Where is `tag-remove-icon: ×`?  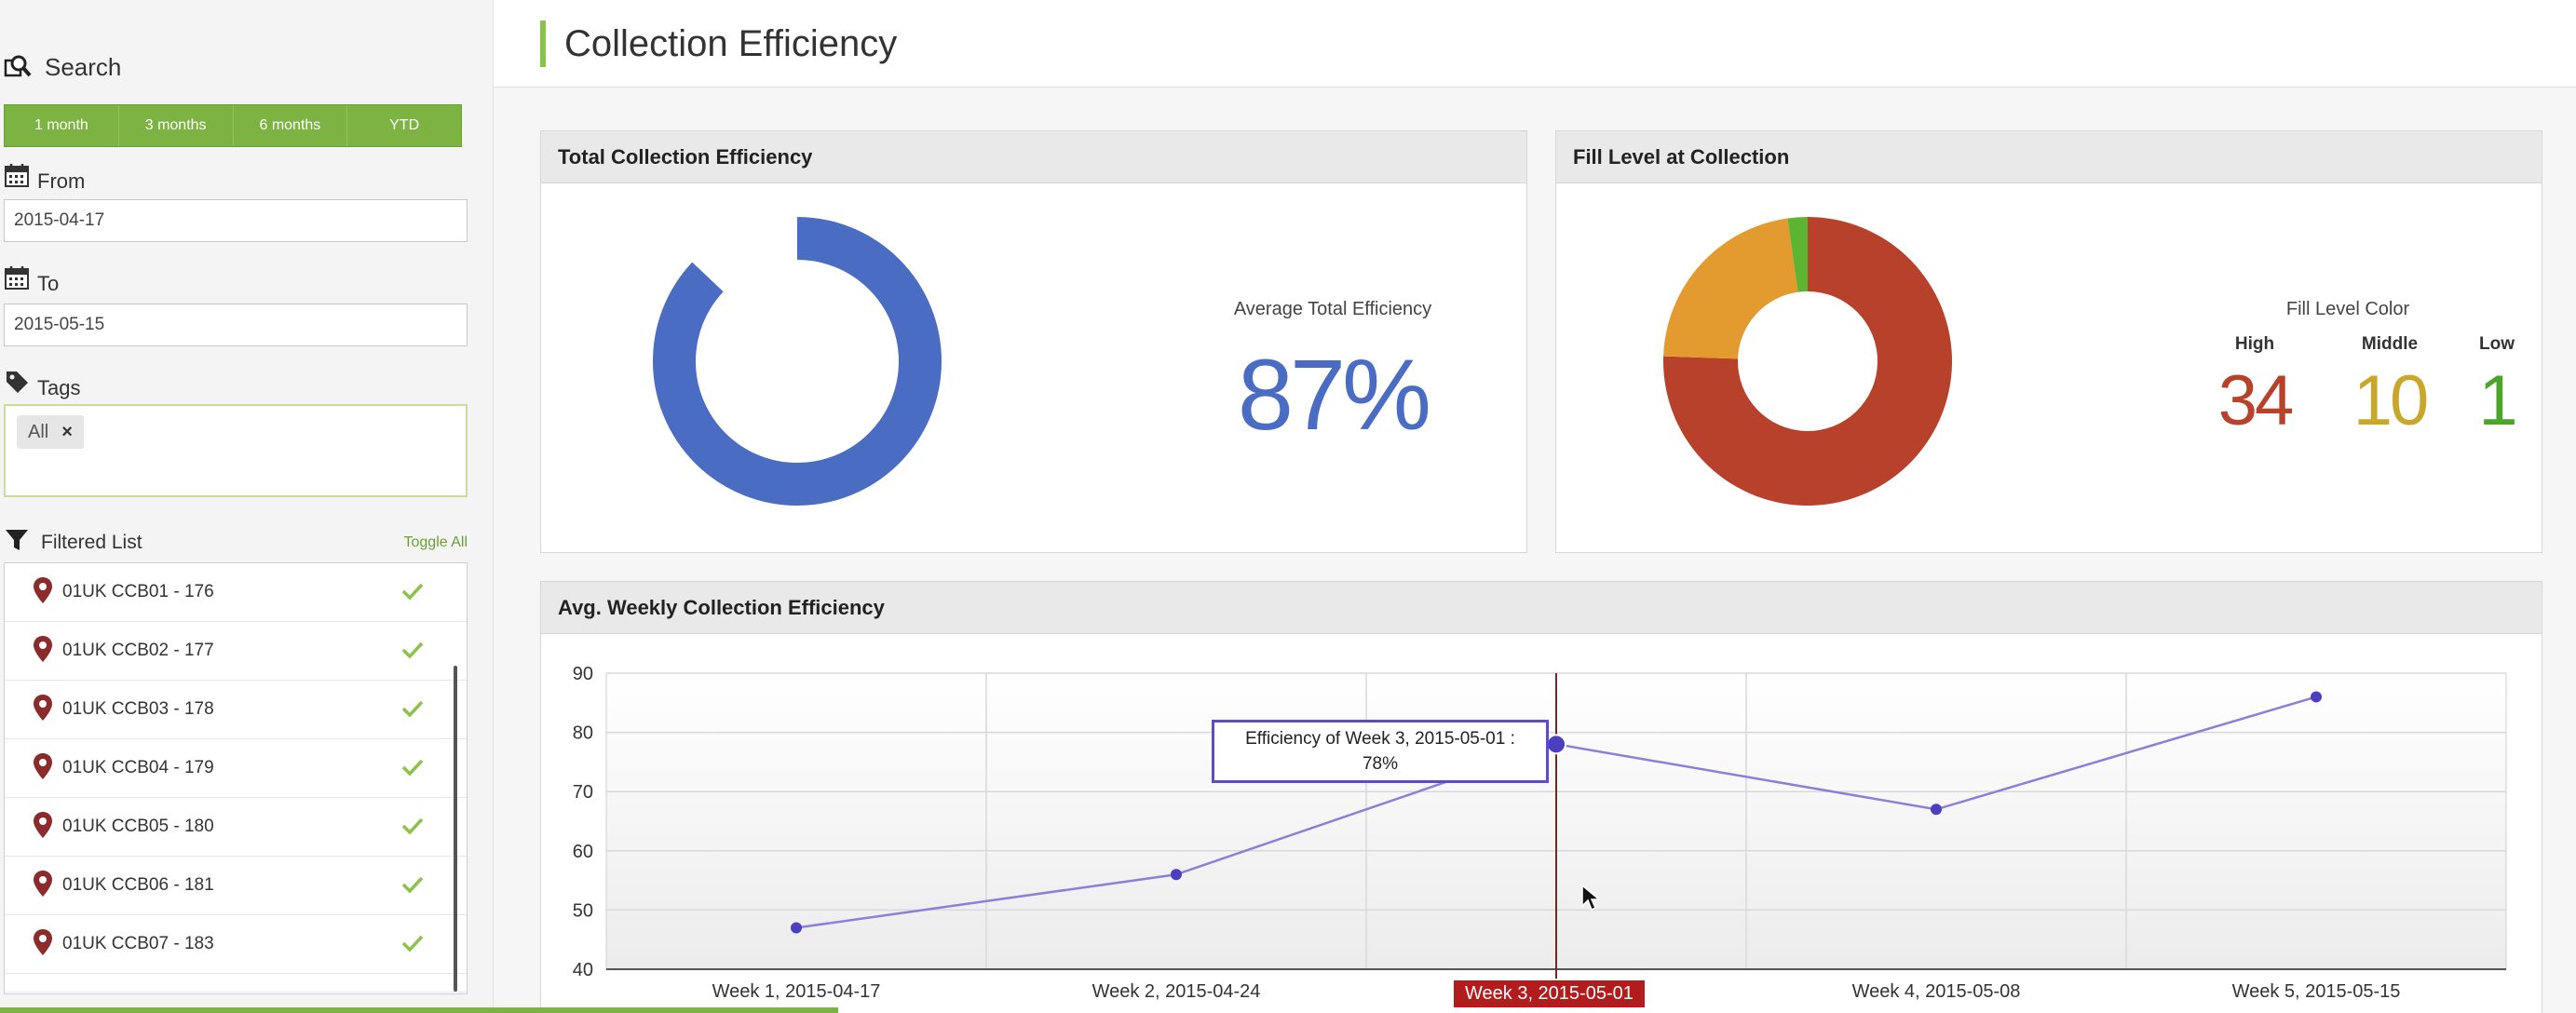
tag-remove-icon: × is located at coordinates (67, 431).